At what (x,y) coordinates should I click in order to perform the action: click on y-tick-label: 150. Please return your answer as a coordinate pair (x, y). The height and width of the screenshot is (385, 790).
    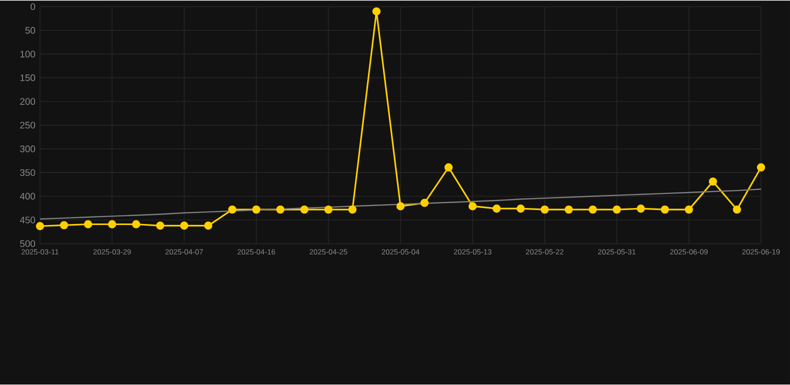
    Looking at the image, I should click on (28, 78).